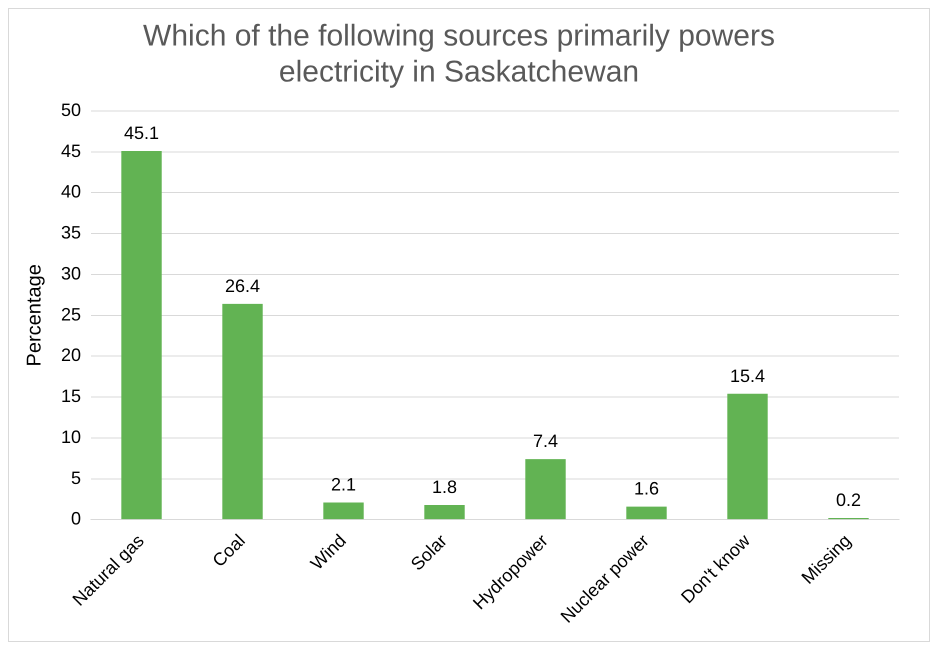 The width and height of the screenshot is (938, 650). What do you see at coordinates (76, 518) in the screenshot?
I see `y-tick-label: 0` at bounding box center [76, 518].